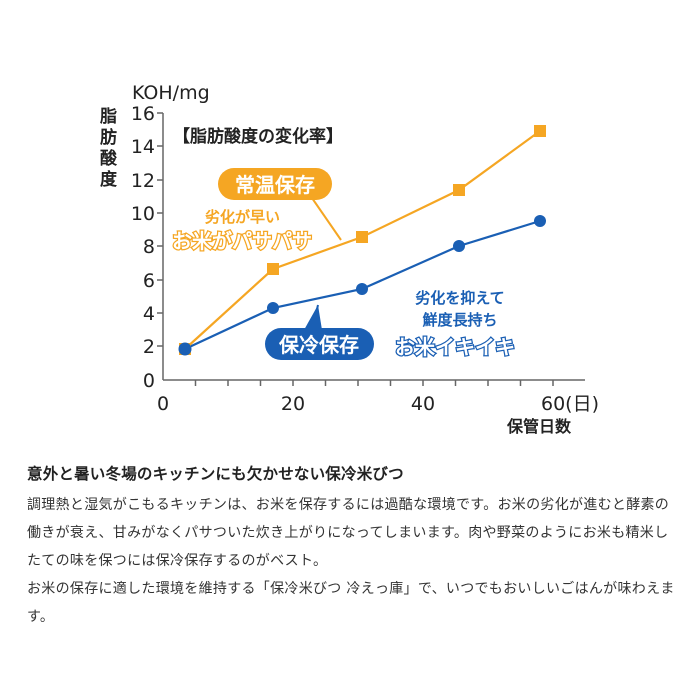 Image resolution: width=700 pixels, height=700 pixels. What do you see at coordinates (143, 147) in the screenshot?
I see `svg-text: 14` at bounding box center [143, 147].